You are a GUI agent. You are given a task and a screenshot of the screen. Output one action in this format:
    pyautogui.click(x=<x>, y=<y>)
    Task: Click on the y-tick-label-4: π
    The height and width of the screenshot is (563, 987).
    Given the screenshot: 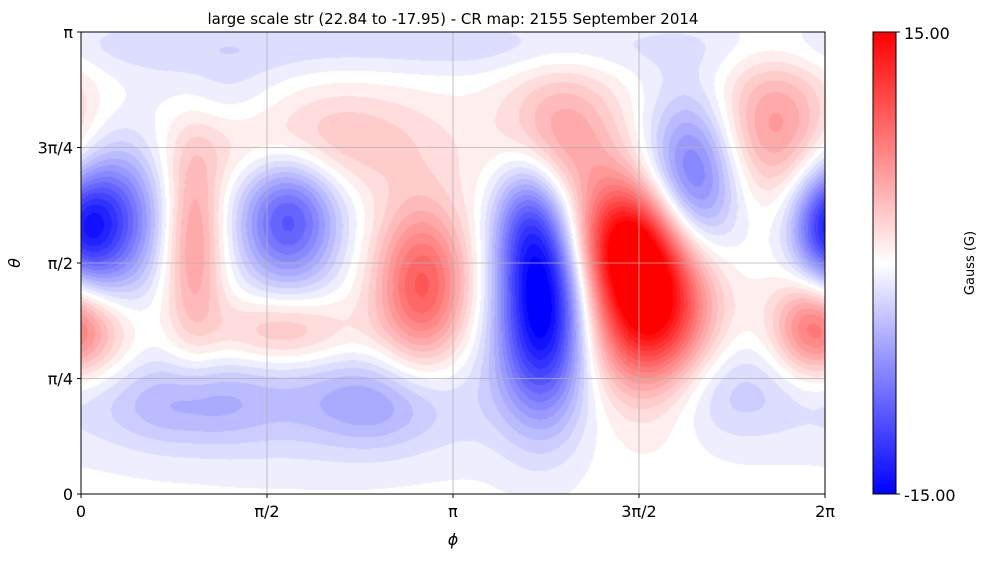 What is the action you would take?
    pyautogui.click(x=68, y=32)
    